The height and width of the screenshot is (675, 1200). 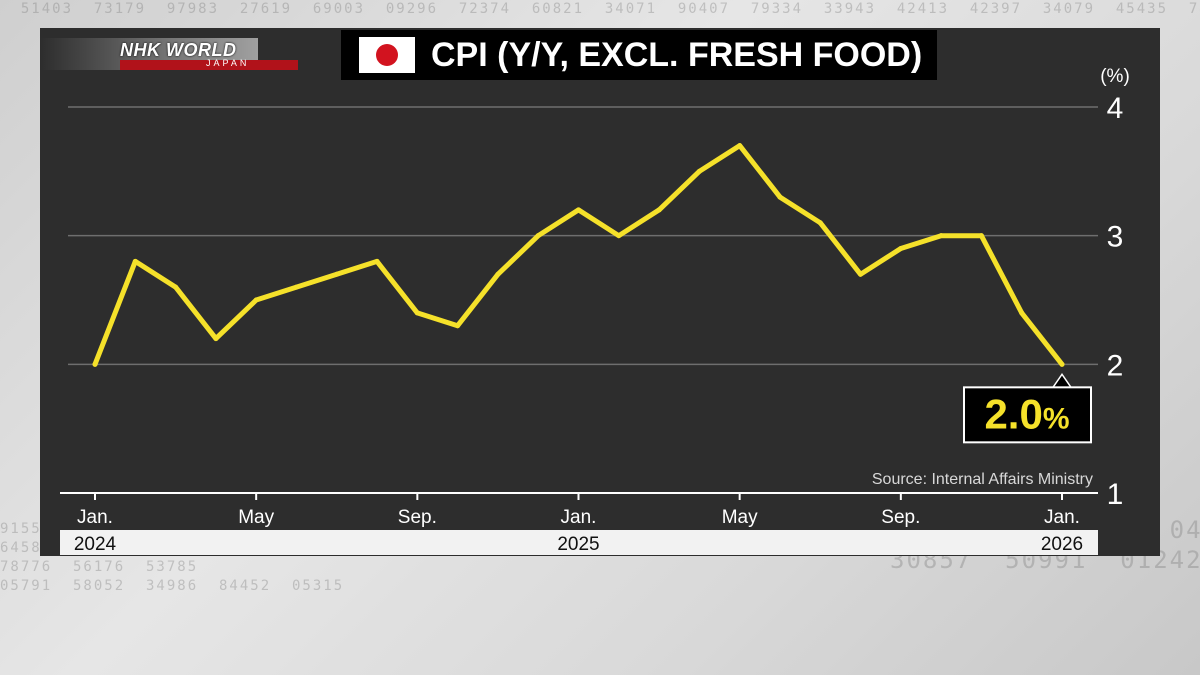 What do you see at coordinates (1115, 494) in the screenshot?
I see `y-tick-label: 1` at bounding box center [1115, 494].